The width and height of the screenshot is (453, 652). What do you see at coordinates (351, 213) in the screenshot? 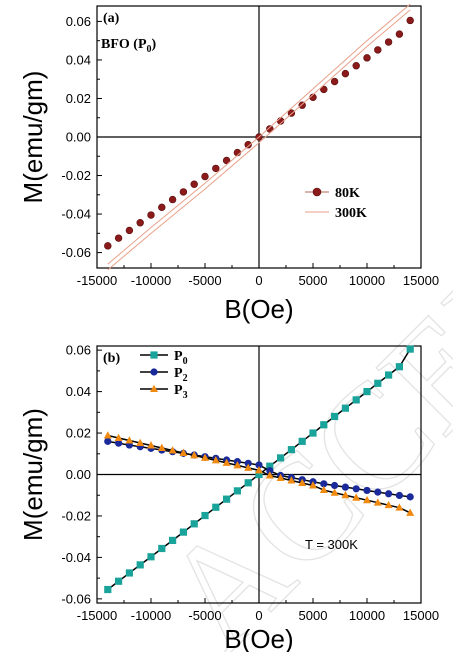
I see `legend-label: 300K` at bounding box center [351, 213].